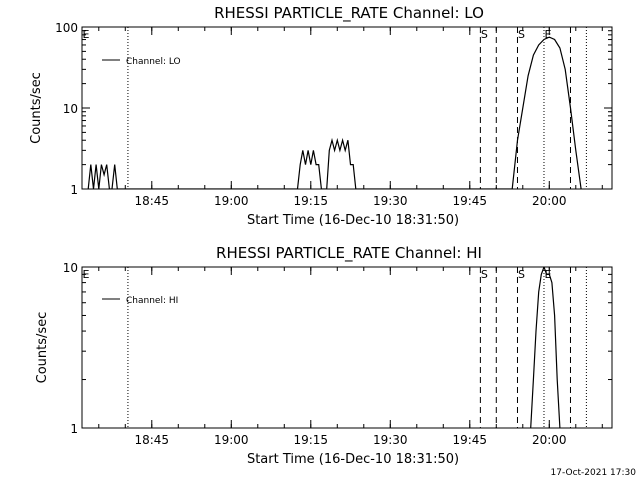  What do you see at coordinates (545, 347) in the screenshot?
I see `series-line-channel-hi` at bounding box center [545, 347].